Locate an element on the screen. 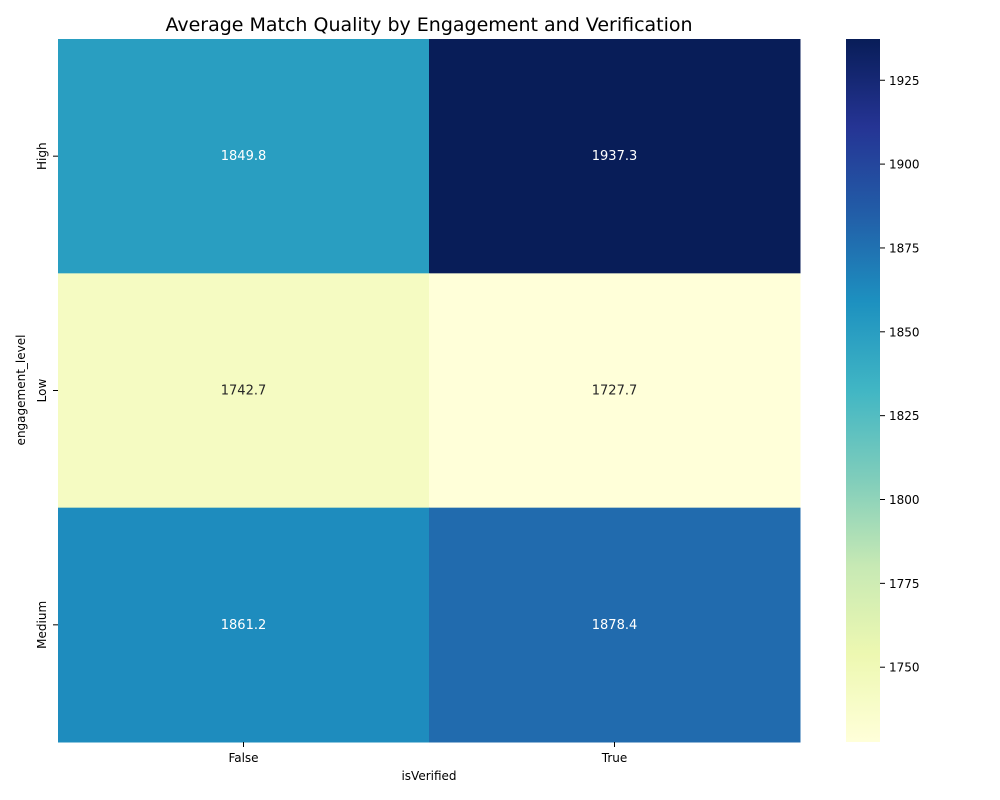 This screenshot has width=1000, height=800. x-tick-label: False is located at coordinates (243, 758).